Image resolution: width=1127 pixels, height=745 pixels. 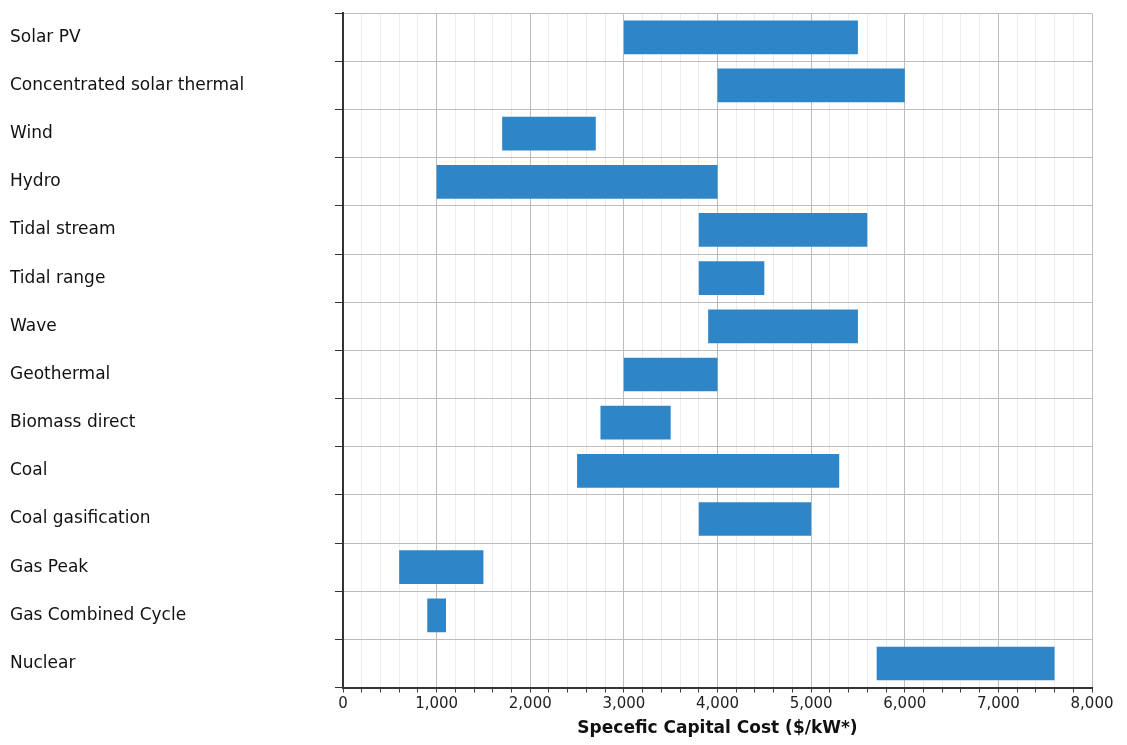 I want to click on y-tick-label: Tidal range, so click(x=57, y=276).